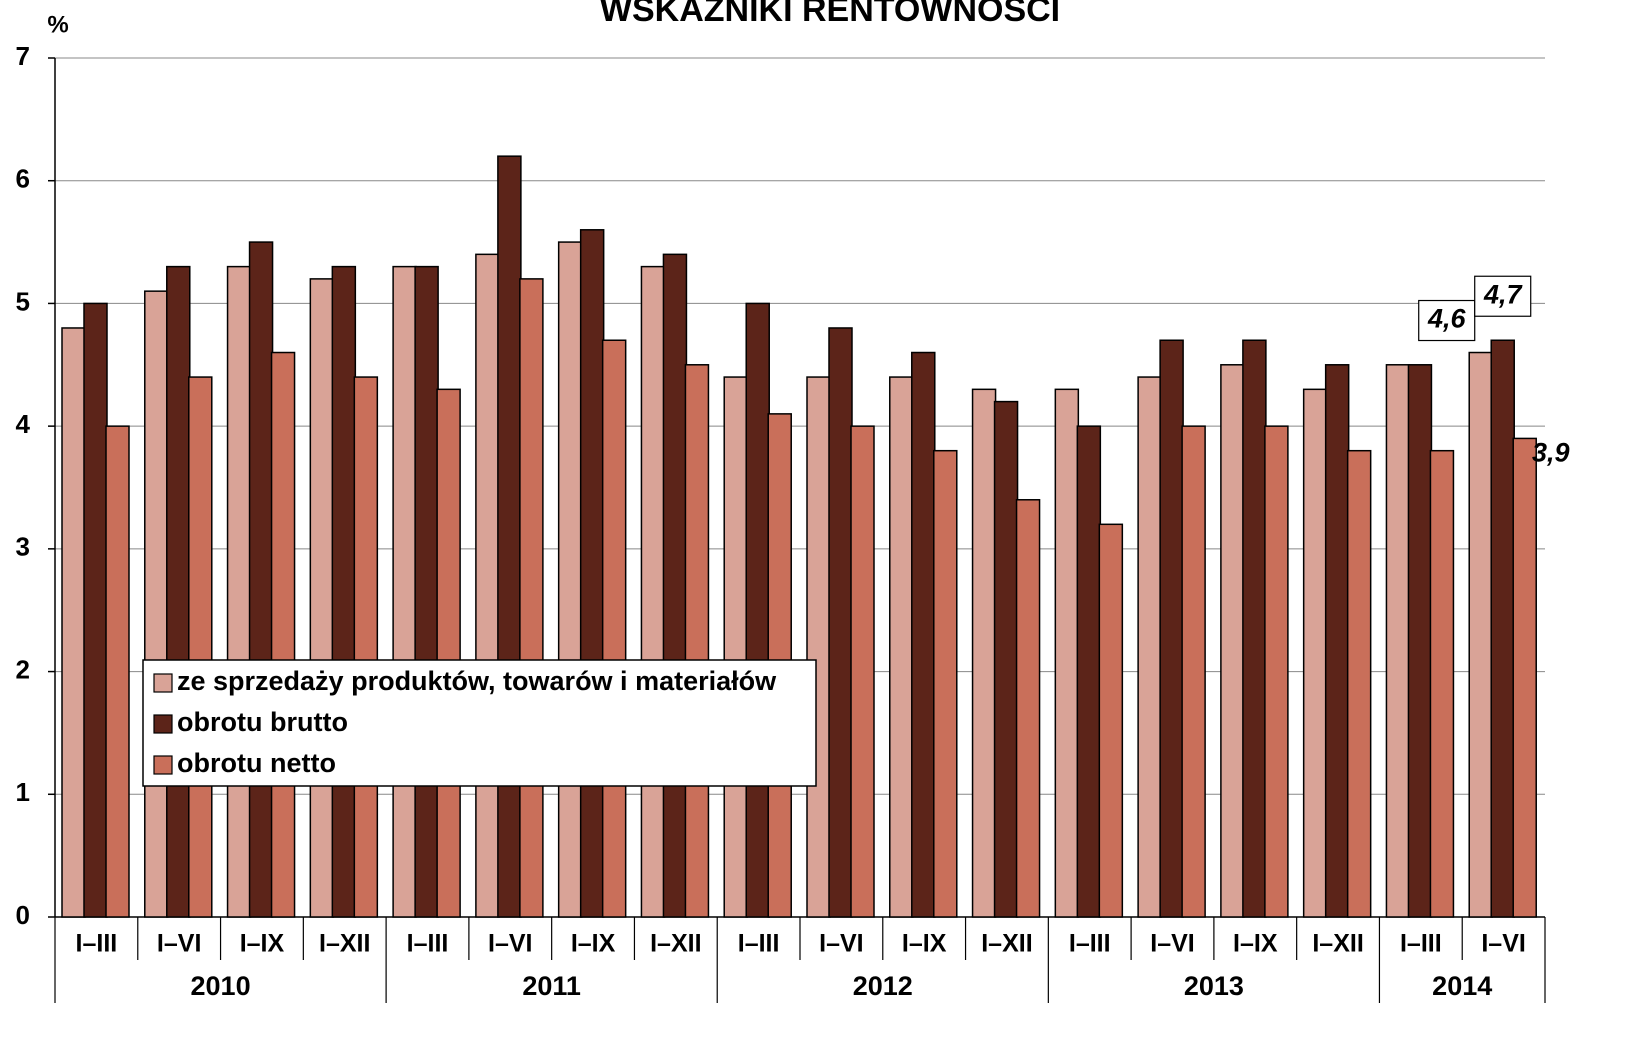 This screenshot has width=1626, height=1039. I want to click on y-tick-label: 6, so click(23, 179).